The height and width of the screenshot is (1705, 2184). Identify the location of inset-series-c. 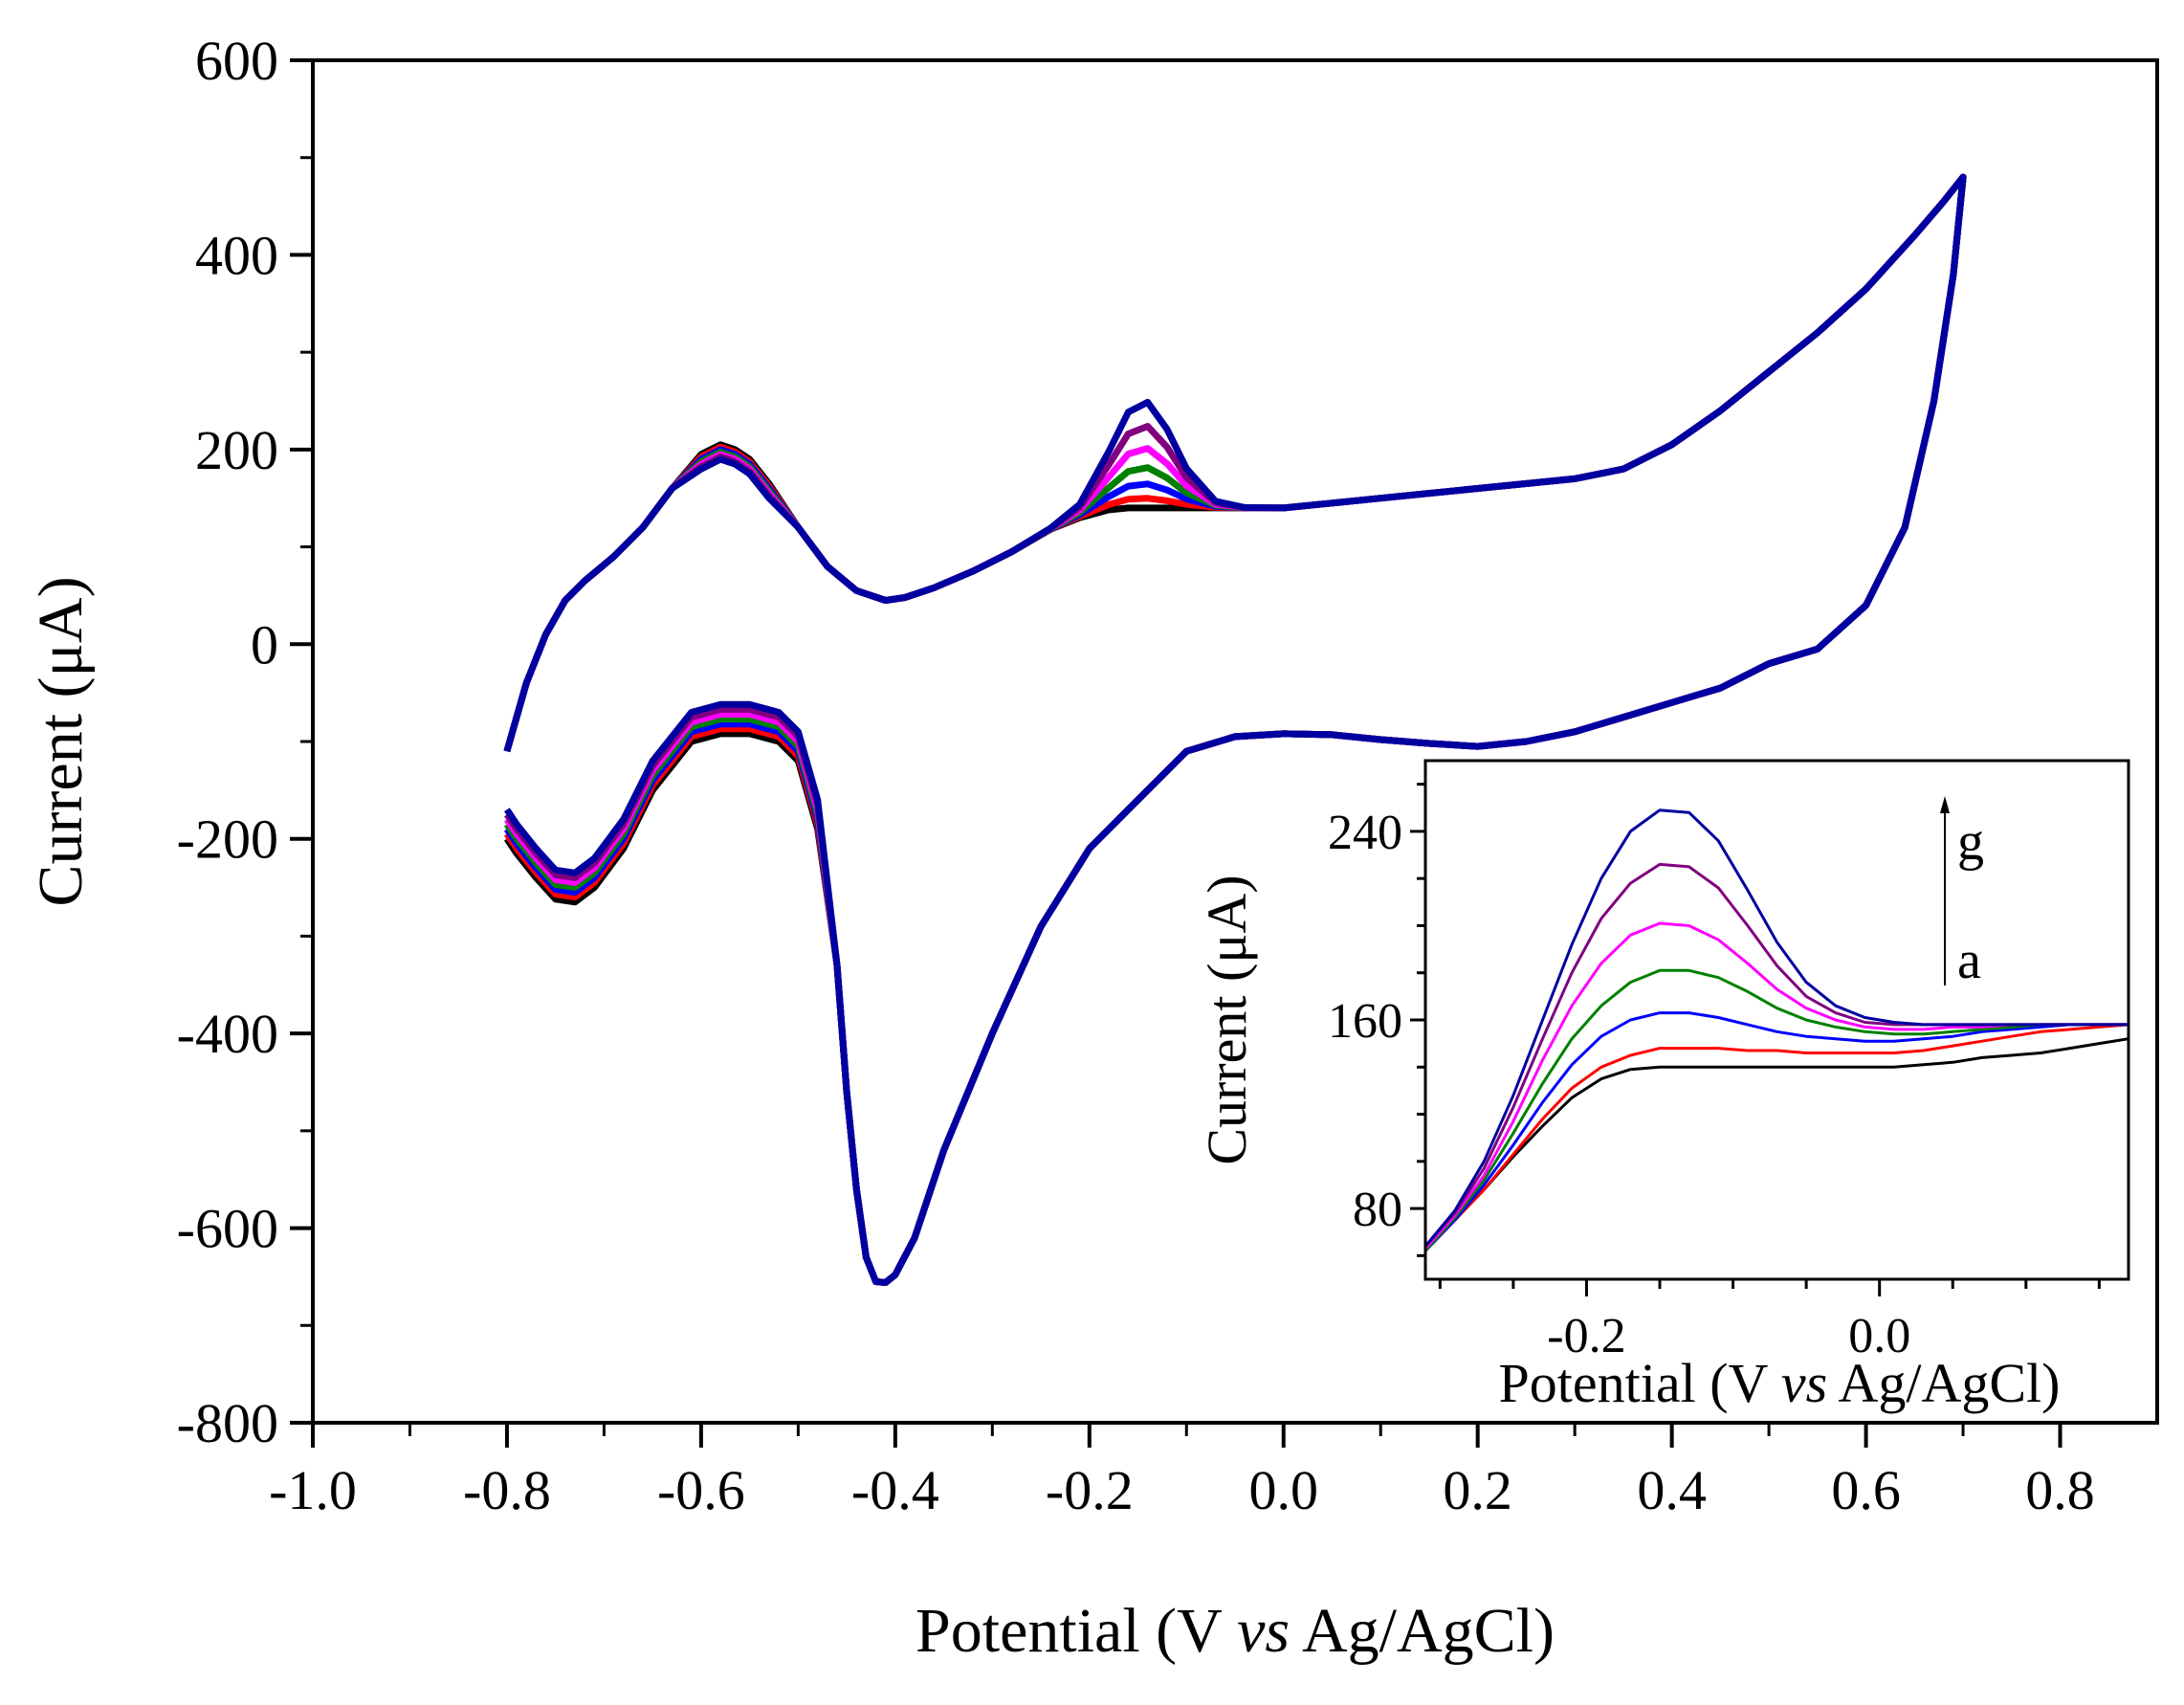
(1776, 1131).